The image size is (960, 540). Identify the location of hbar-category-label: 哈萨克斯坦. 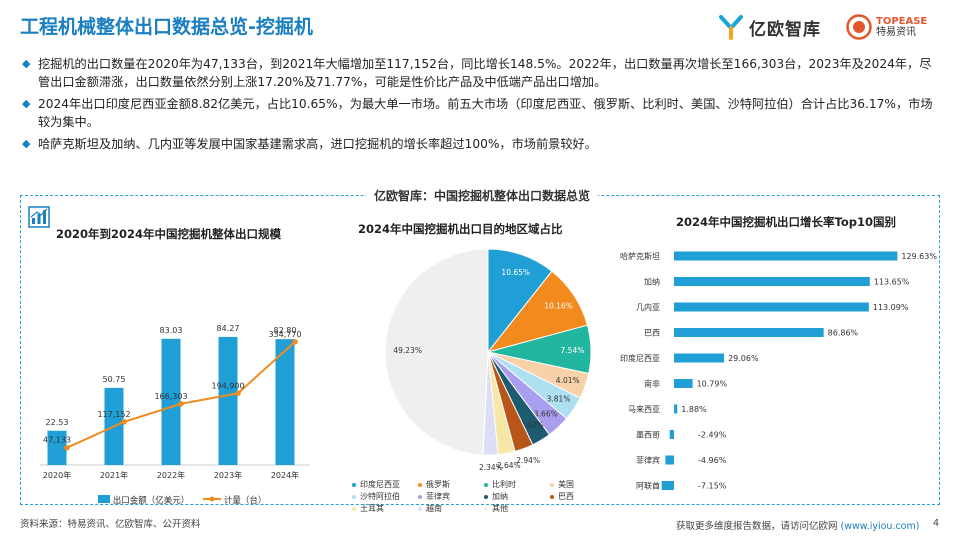
(640, 256).